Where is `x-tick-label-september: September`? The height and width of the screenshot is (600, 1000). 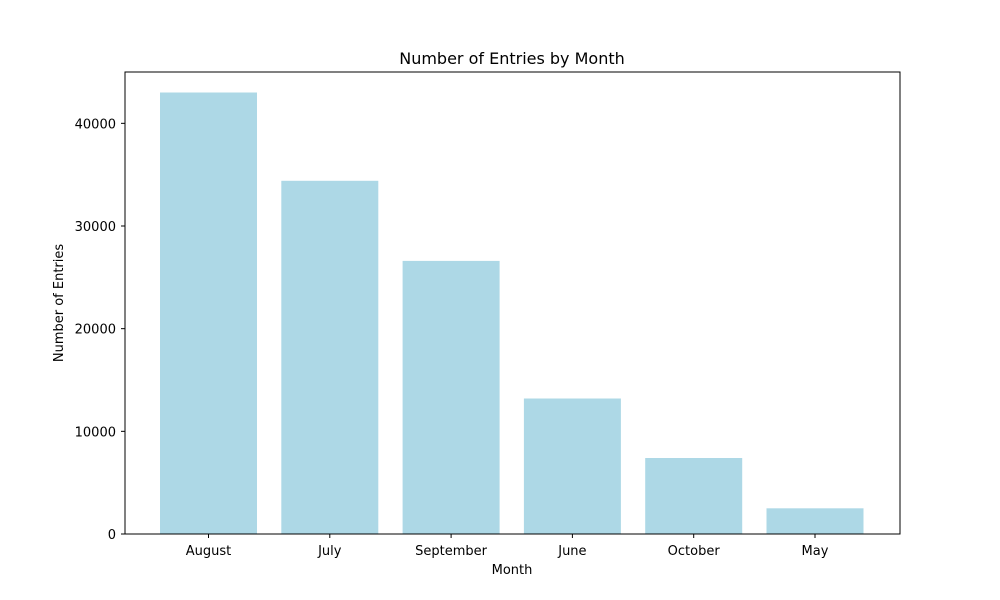
x-tick-label-september: September is located at coordinates (451, 551).